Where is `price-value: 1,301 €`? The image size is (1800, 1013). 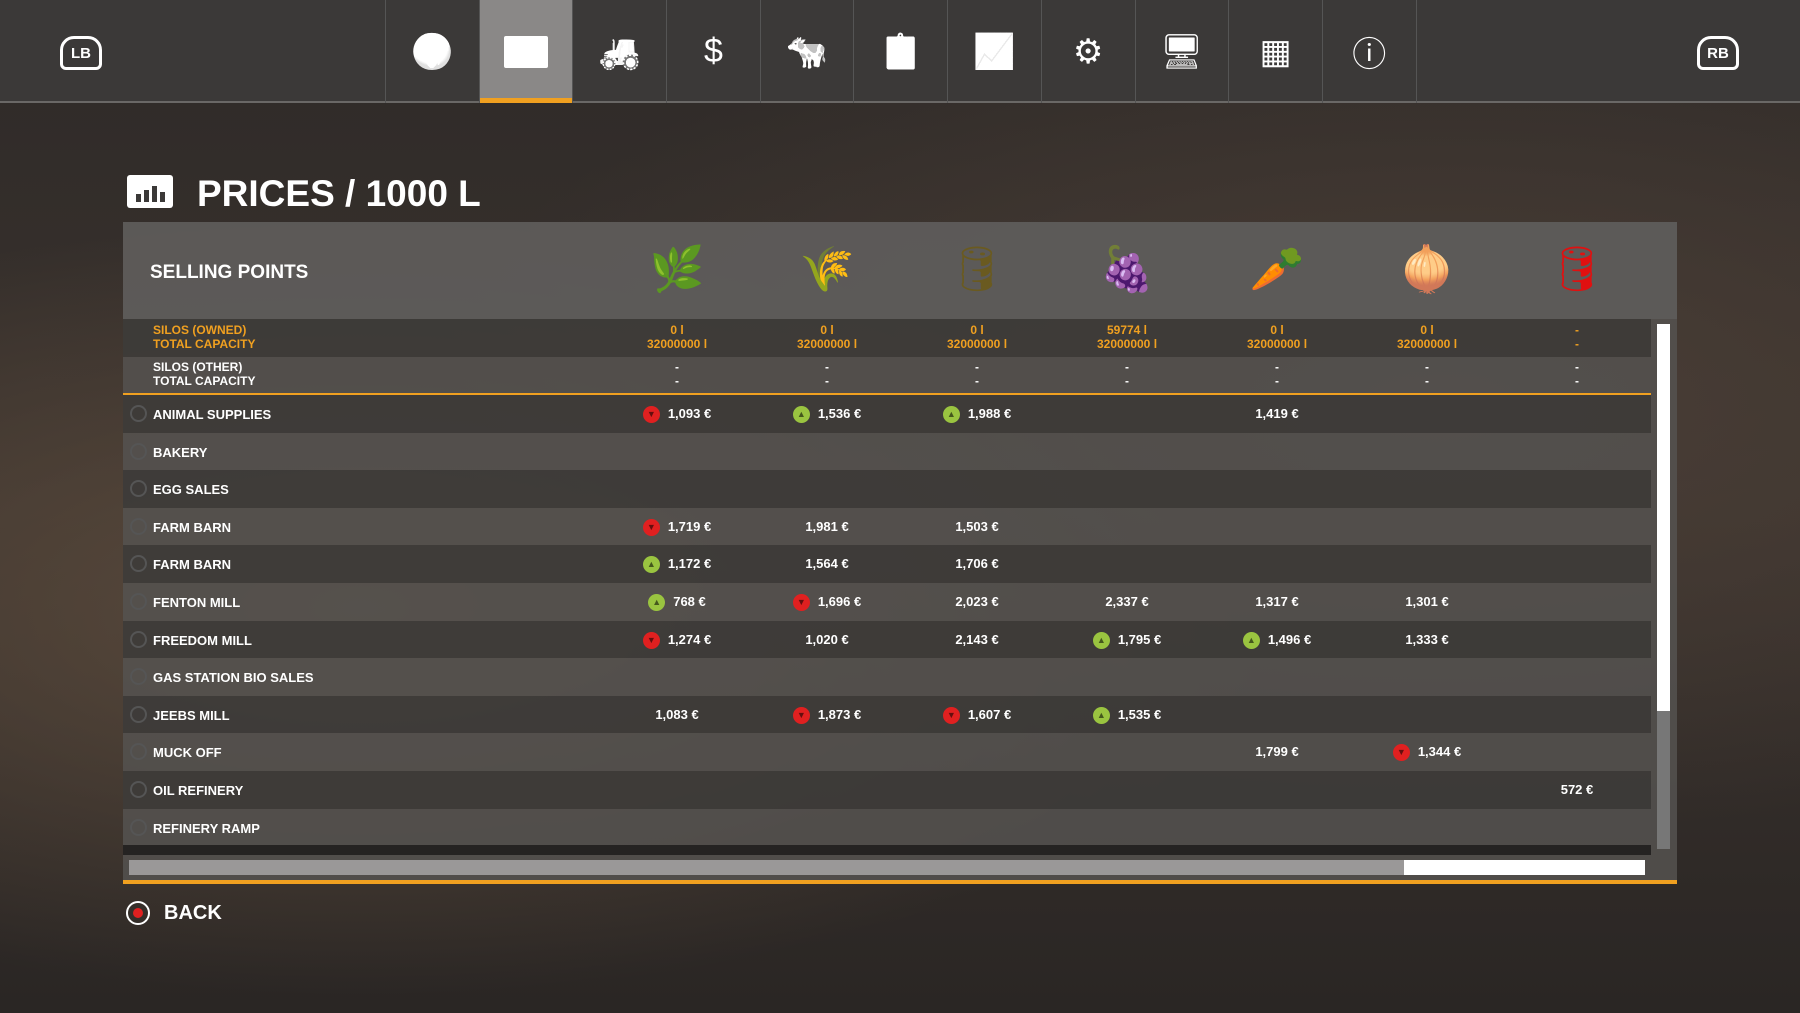
price-value: 1,301 € is located at coordinates (1427, 601).